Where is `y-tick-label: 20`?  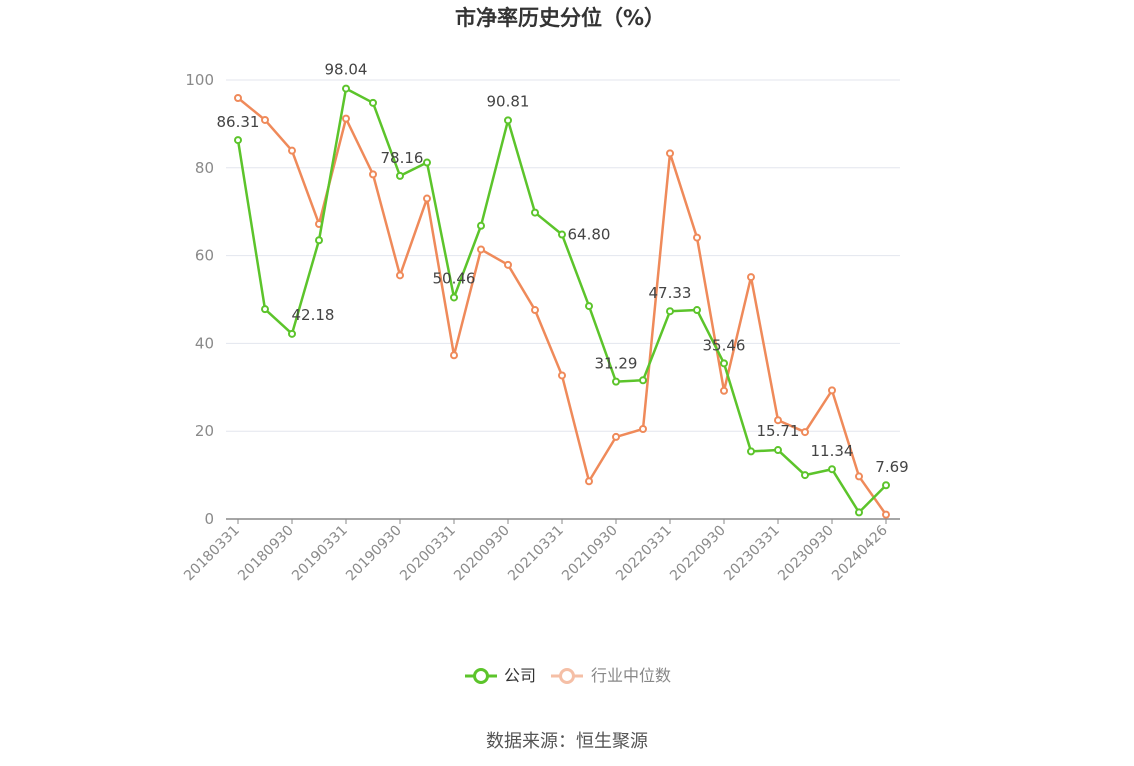
y-tick-label: 20 is located at coordinates (204, 431).